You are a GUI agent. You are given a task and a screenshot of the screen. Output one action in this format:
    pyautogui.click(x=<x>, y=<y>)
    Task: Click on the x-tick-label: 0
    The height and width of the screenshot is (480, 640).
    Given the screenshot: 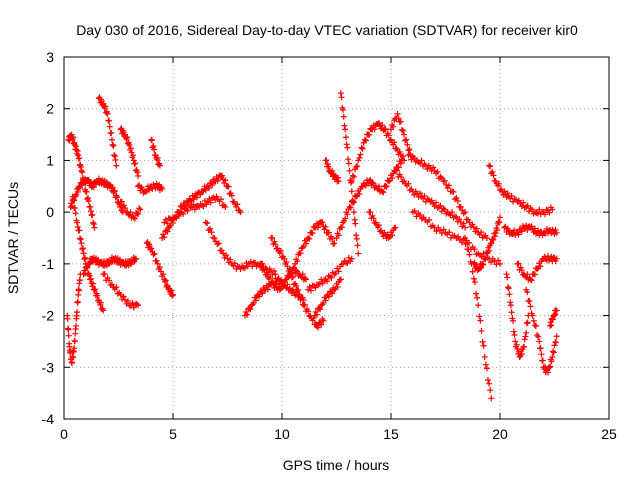 What is the action you would take?
    pyautogui.click(x=64, y=434)
    